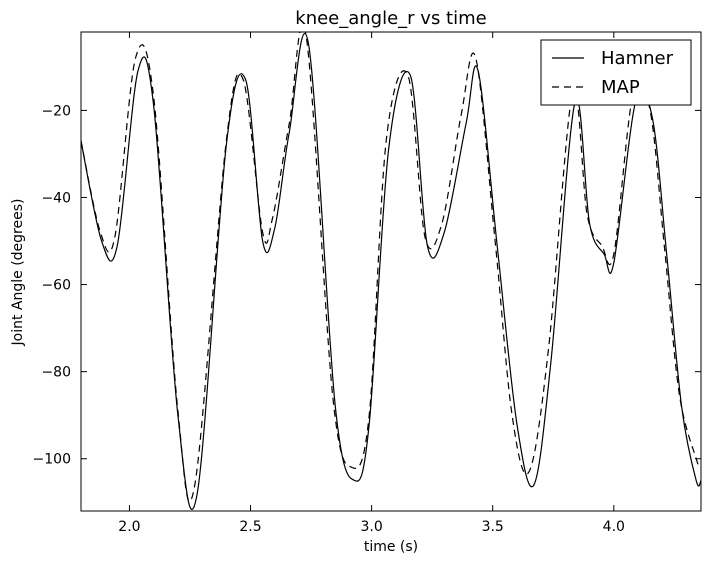 The image size is (710, 564). I want to click on x-tick-label: 2.5, so click(250, 527).